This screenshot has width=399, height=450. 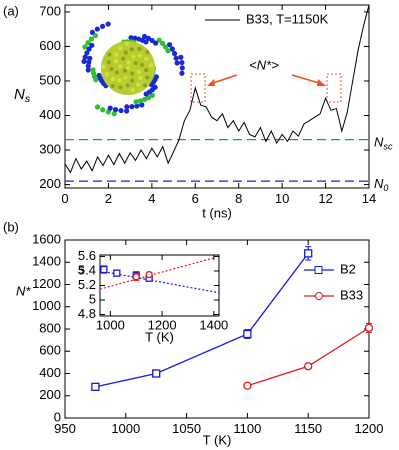 I want to click on y-tick-label: 1200, so click(x=46, y=283).